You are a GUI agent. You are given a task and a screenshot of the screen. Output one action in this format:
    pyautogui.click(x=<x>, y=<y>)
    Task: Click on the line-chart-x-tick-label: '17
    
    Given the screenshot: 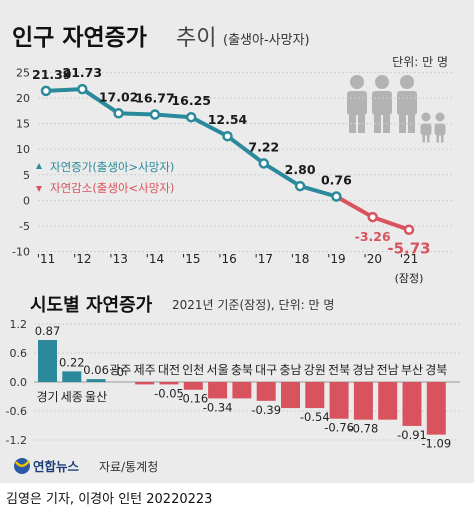 What is the action you would take?
    pyautogui.click(x=264, y=259)
    